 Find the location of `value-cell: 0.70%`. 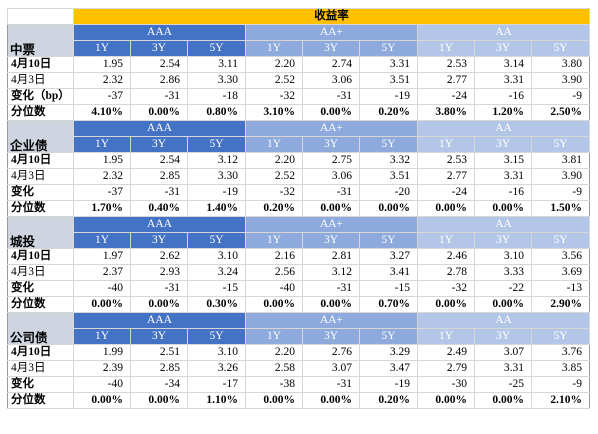

value-cell: 0.70% is located at coordinates (388, 304).